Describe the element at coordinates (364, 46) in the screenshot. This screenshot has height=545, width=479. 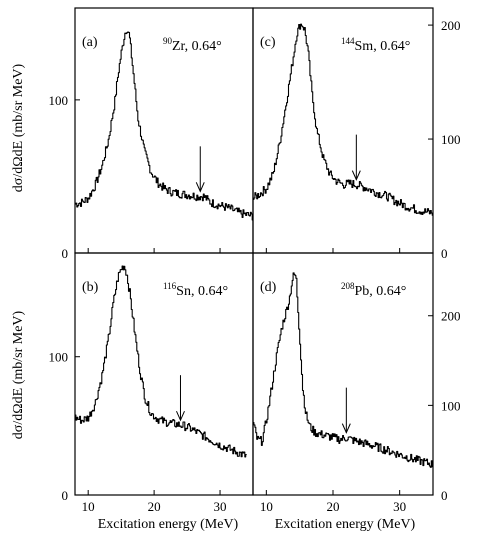
I see `nucleus-symbol: Sm` at that location.